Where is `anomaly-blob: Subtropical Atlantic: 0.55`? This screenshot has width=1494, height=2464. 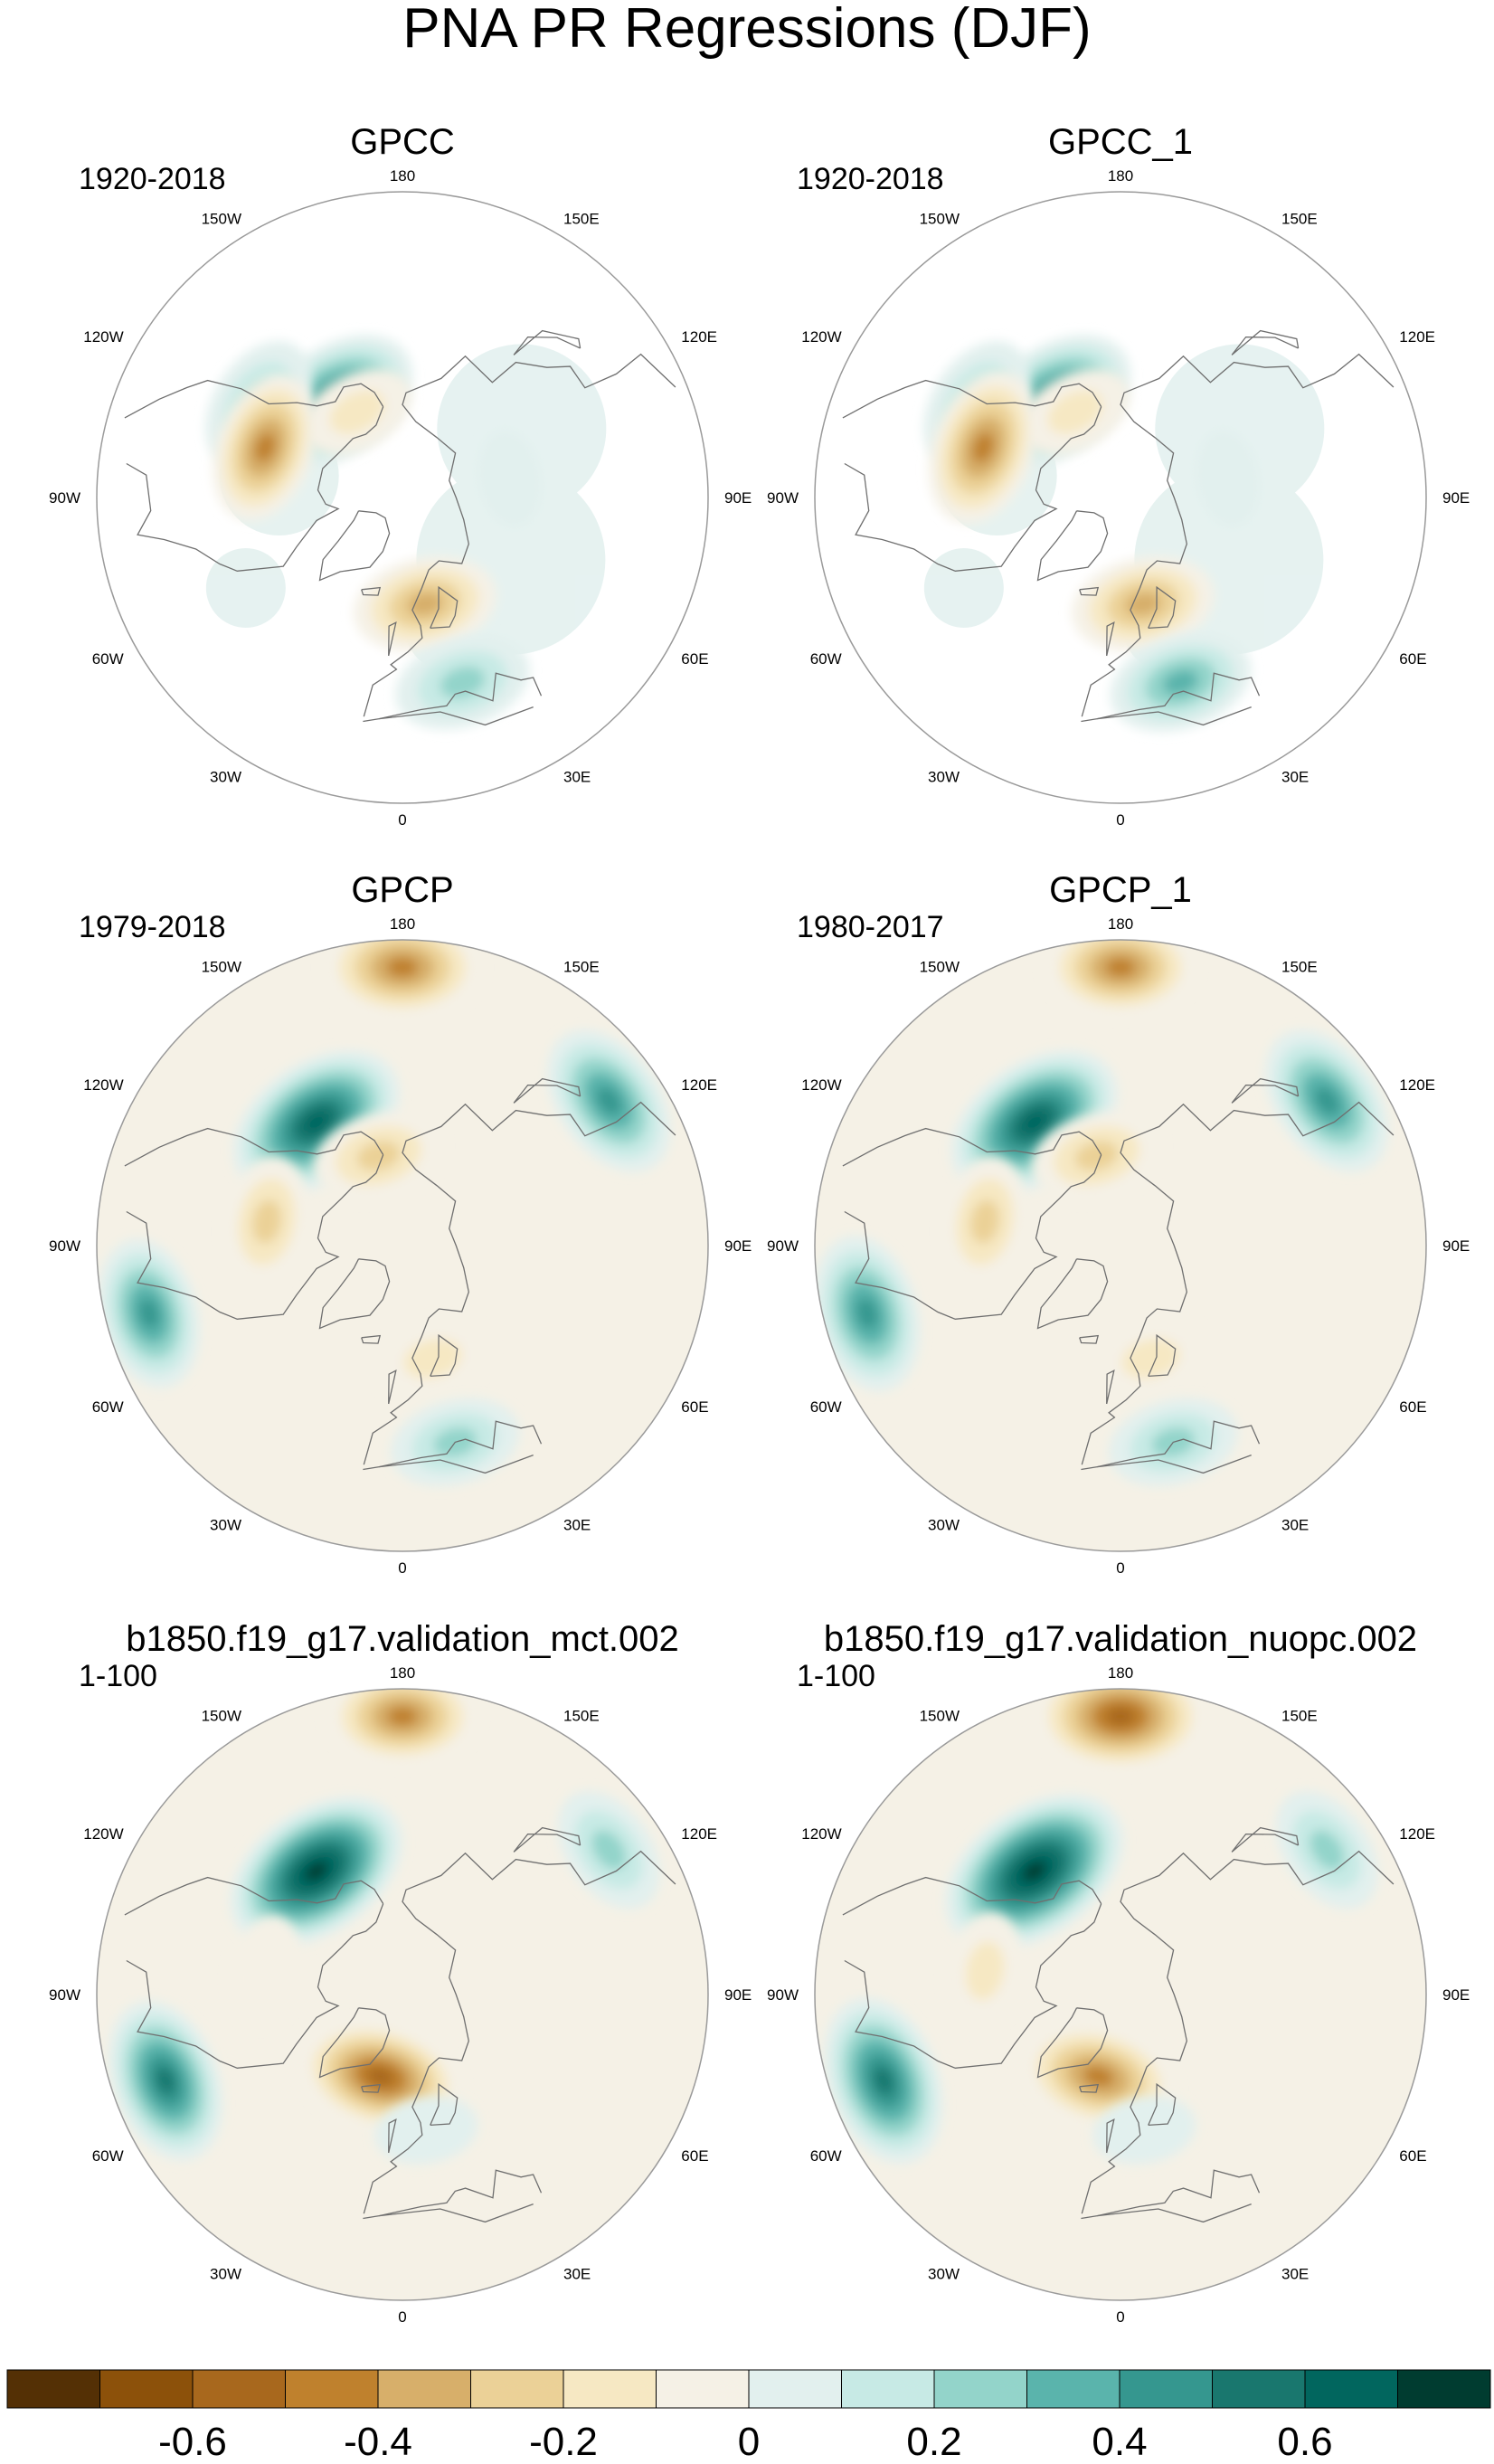
anomaly-blob: Subtropical Atlantic: 0.55 is located at coordinates (165, 2081).